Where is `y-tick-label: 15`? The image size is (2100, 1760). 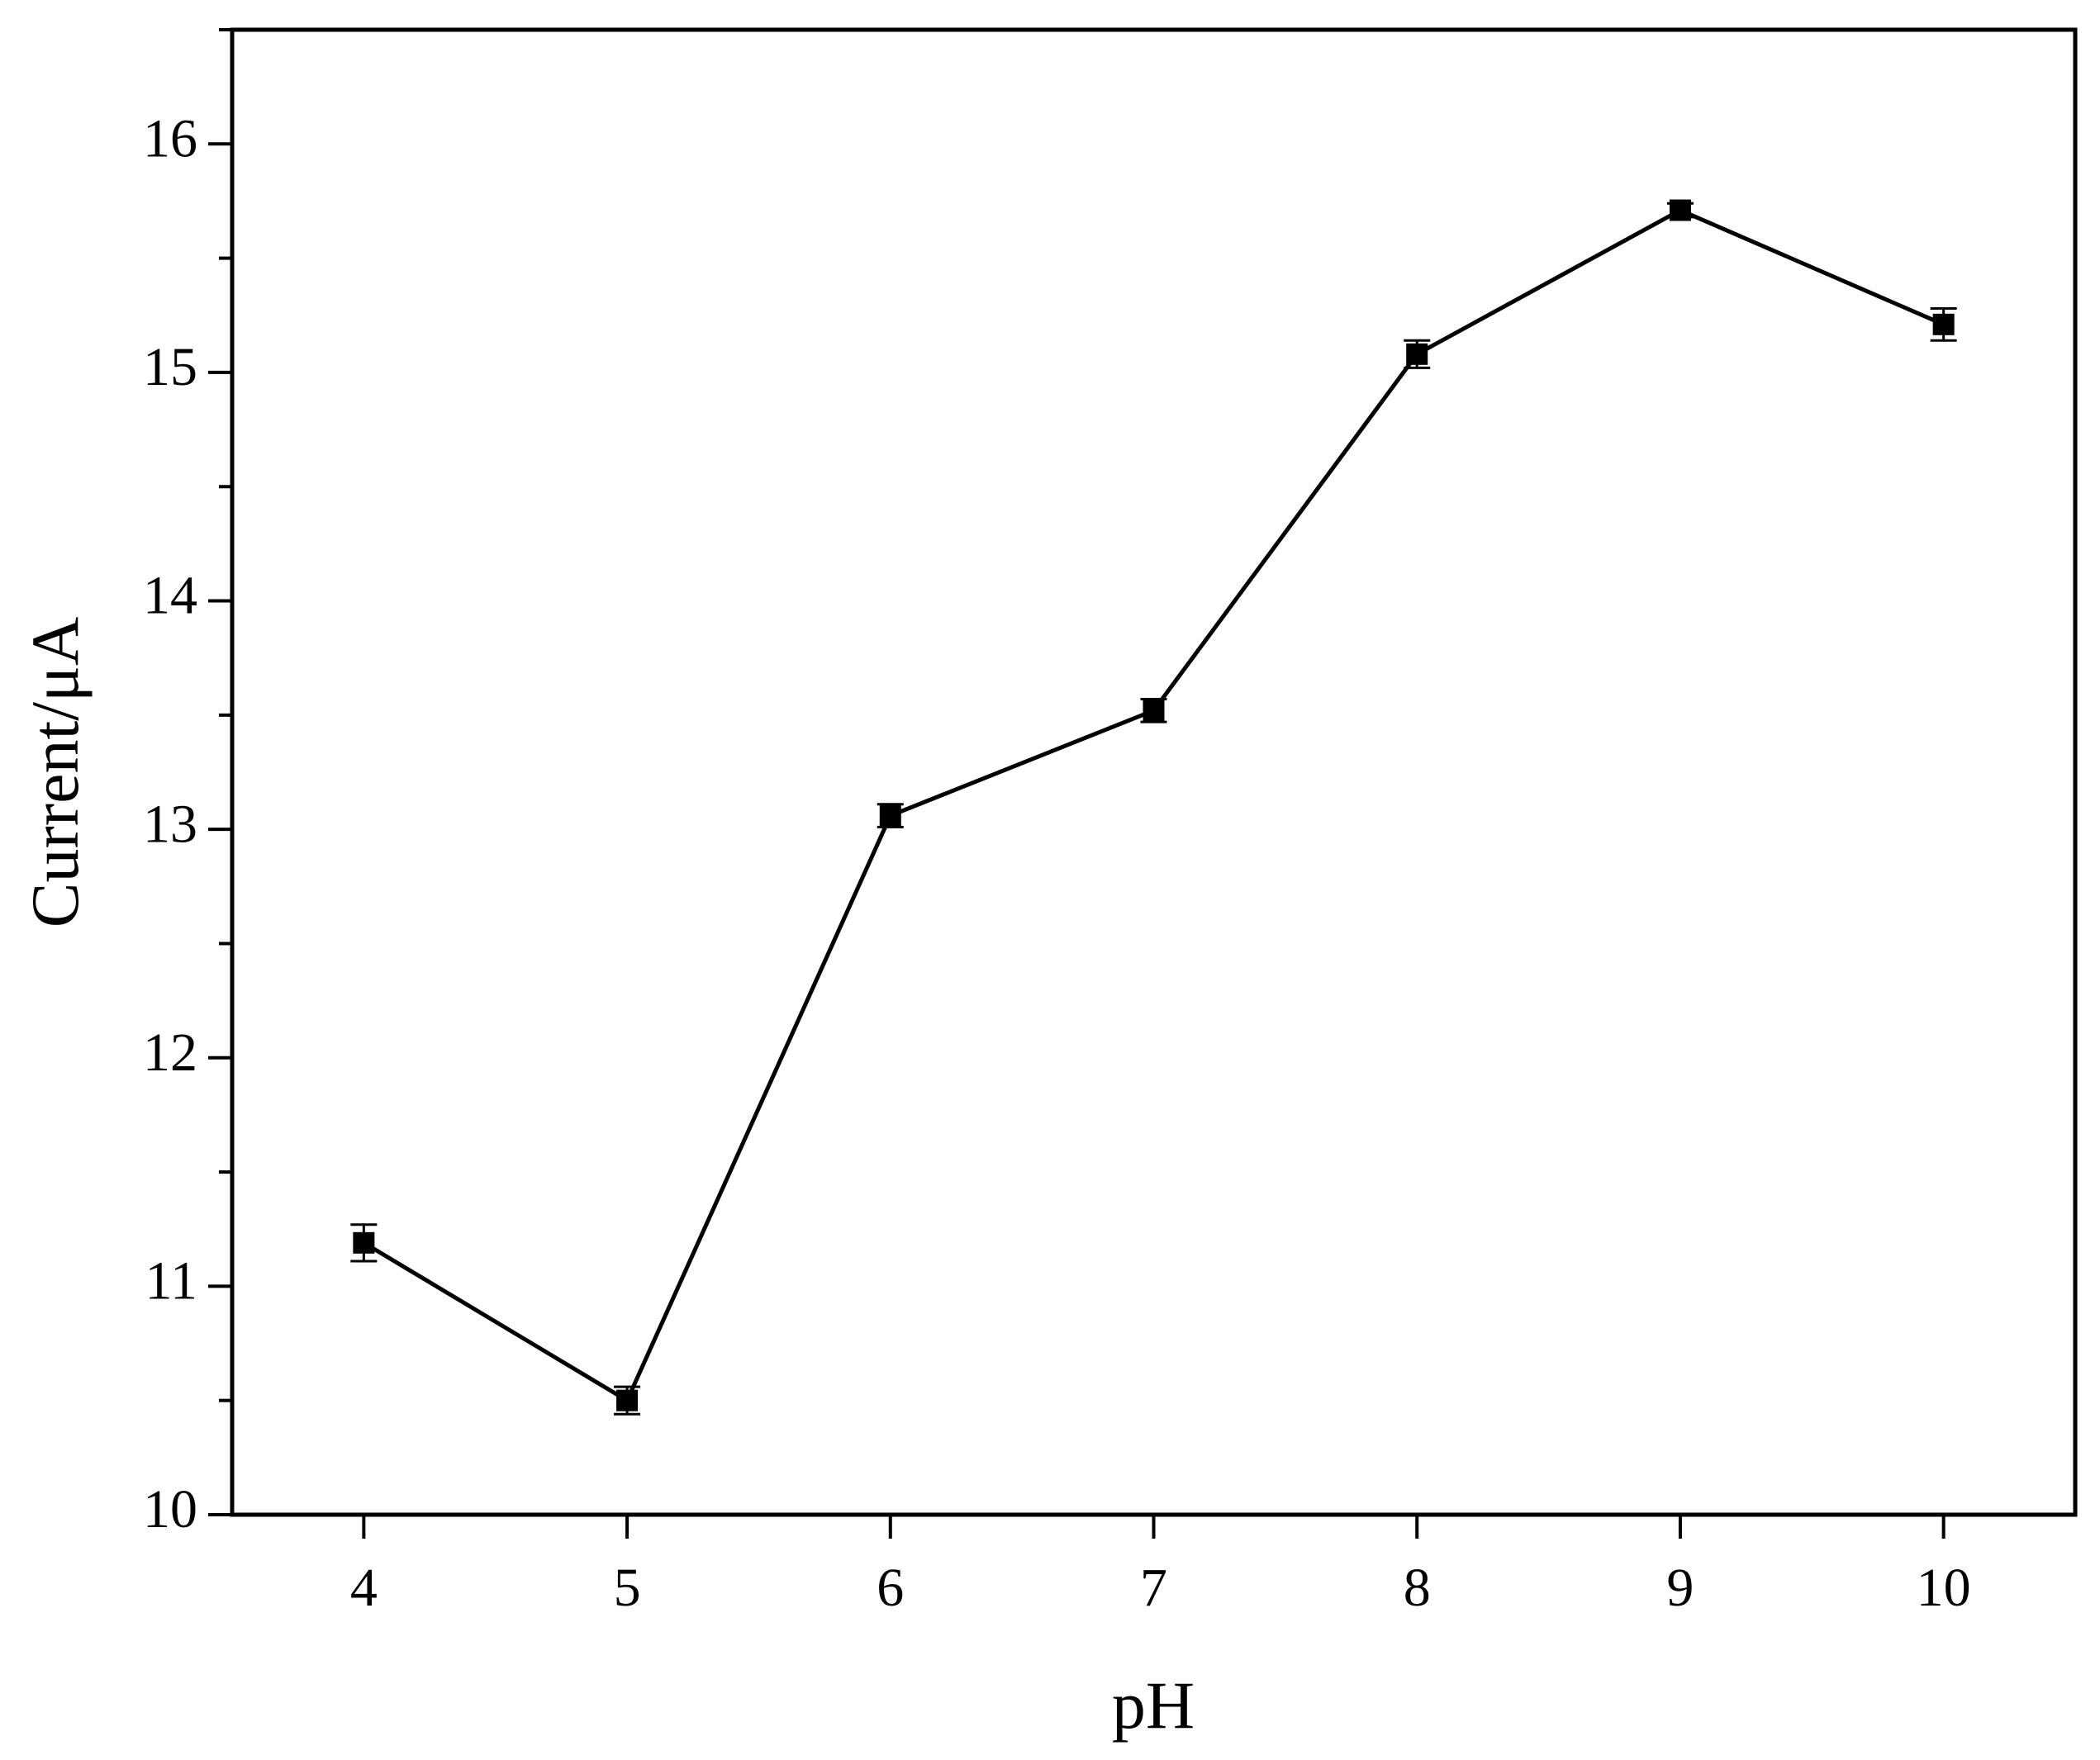 y-tick-label: 15 is located at coordinates (170, 367).